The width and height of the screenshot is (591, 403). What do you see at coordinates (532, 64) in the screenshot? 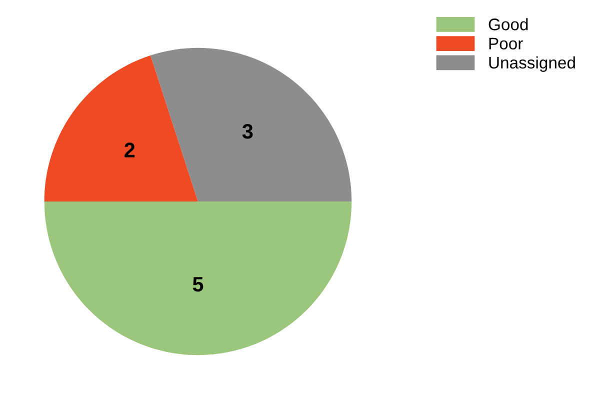
I see `legend-label: Unassigned` at bounding box center [532, 64].